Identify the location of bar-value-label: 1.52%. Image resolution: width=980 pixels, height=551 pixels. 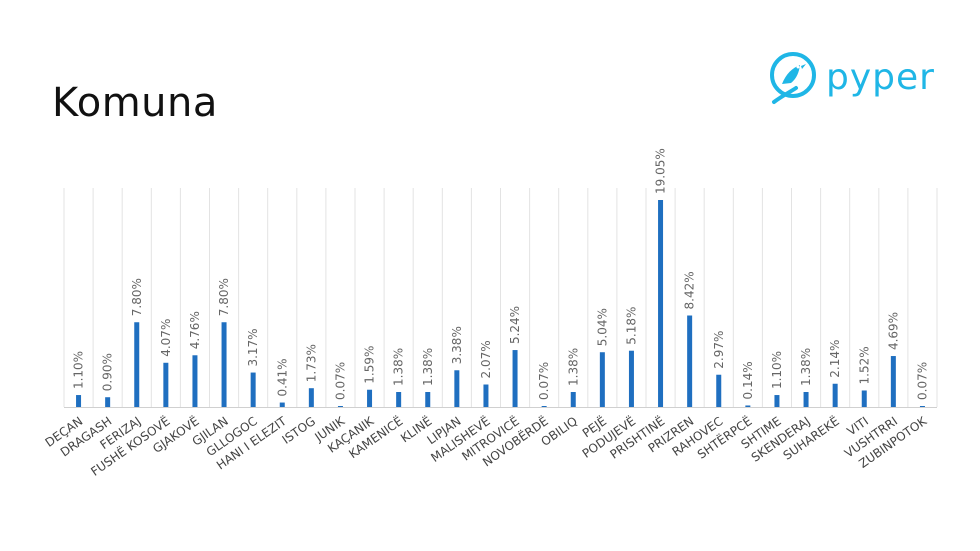
(864, 365).